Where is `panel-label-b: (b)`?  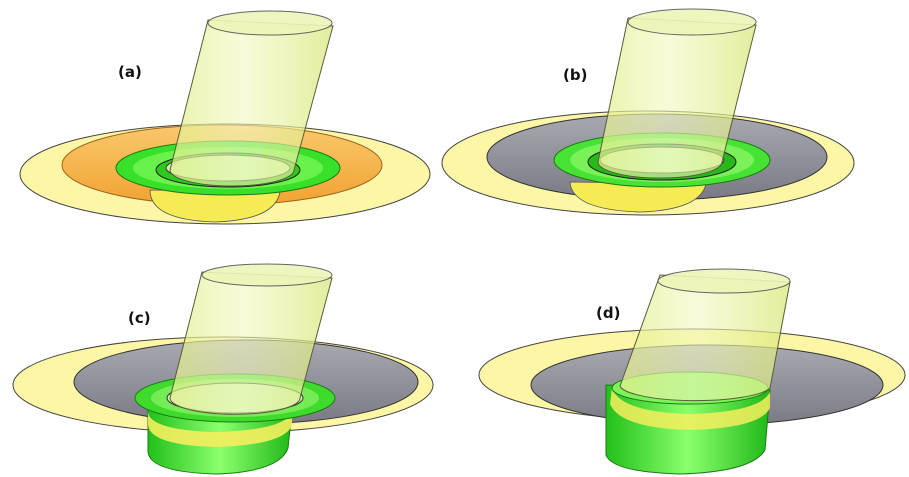 panel-label-b: (b) is located at coordinates (575, 75).